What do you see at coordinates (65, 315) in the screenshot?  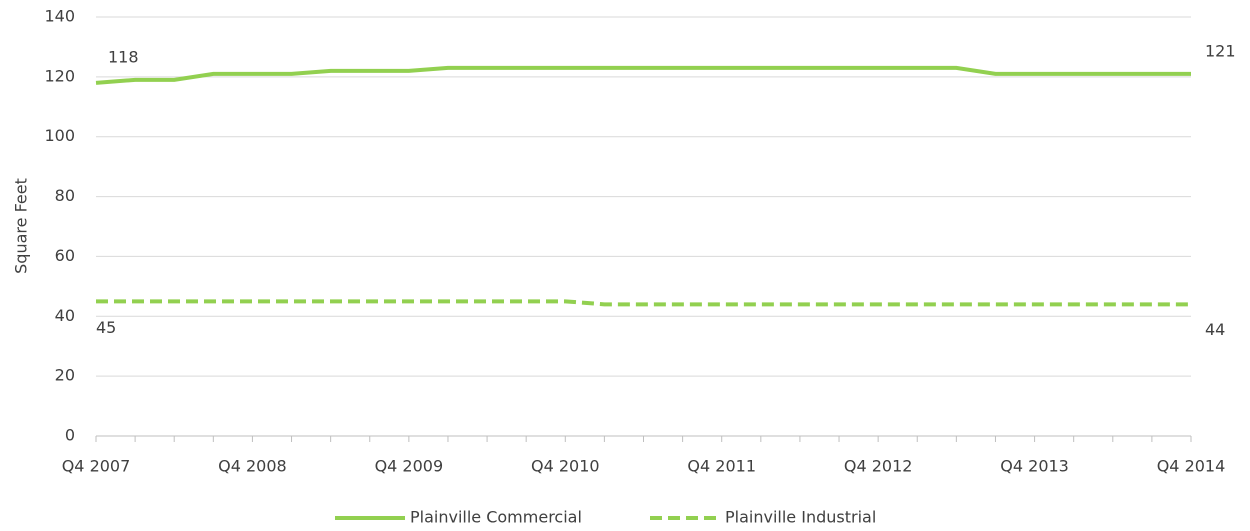 I see `y-tick-label: 40` at bounding box center [65, 315].